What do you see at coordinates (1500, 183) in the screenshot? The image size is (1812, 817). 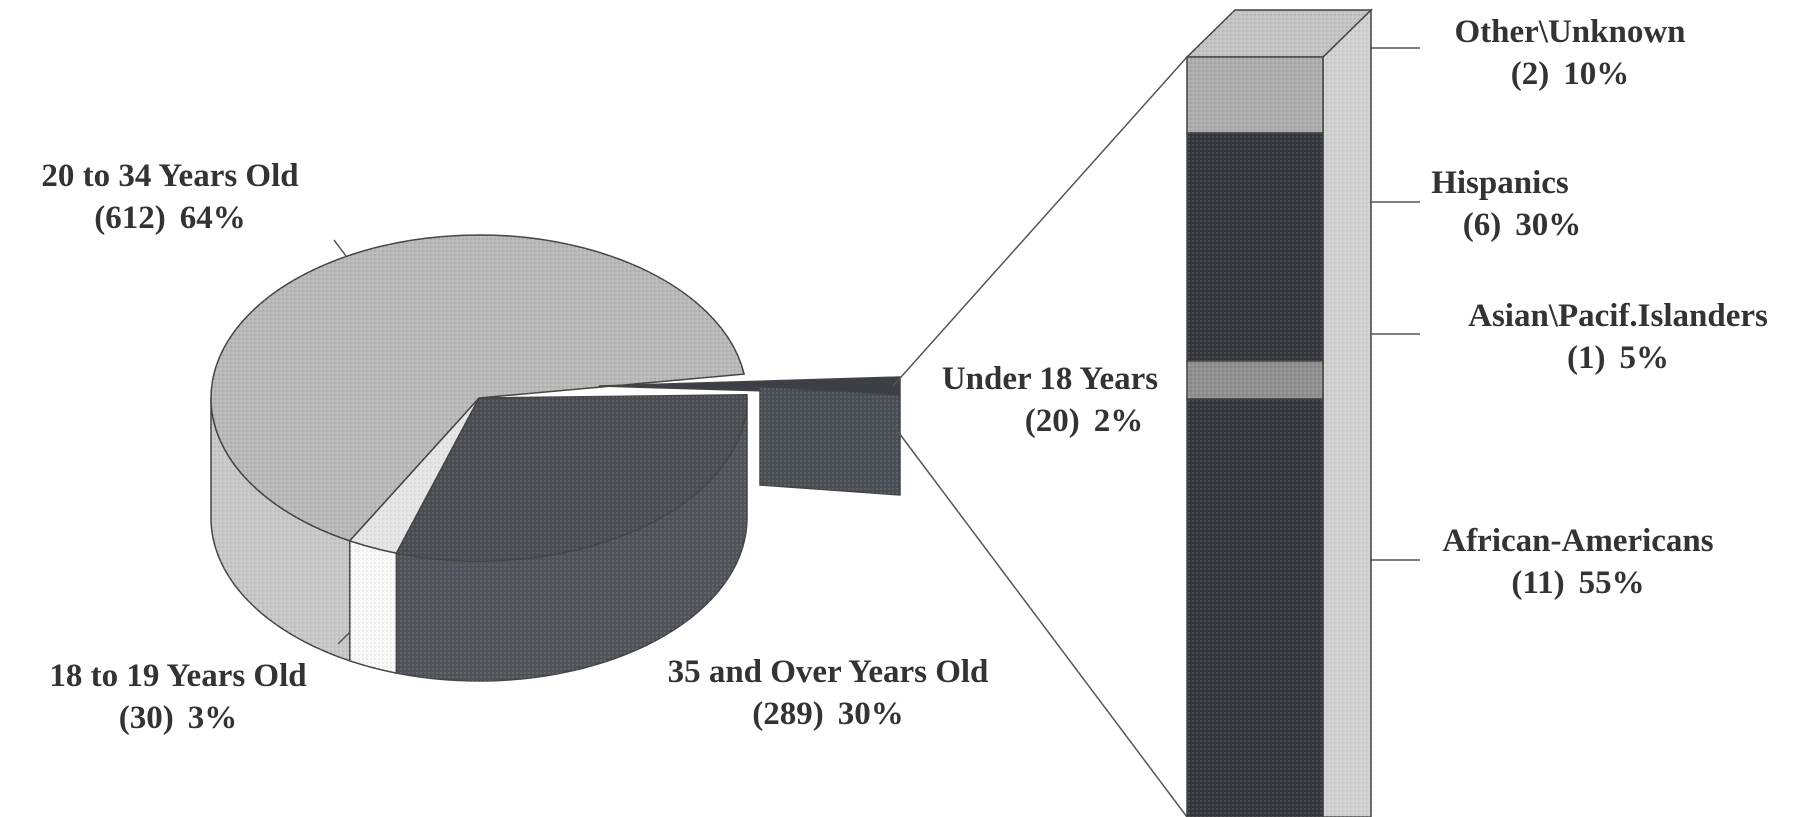 I see `label-hispanics-name: Hispanics` at bounding box center [1500, 183].